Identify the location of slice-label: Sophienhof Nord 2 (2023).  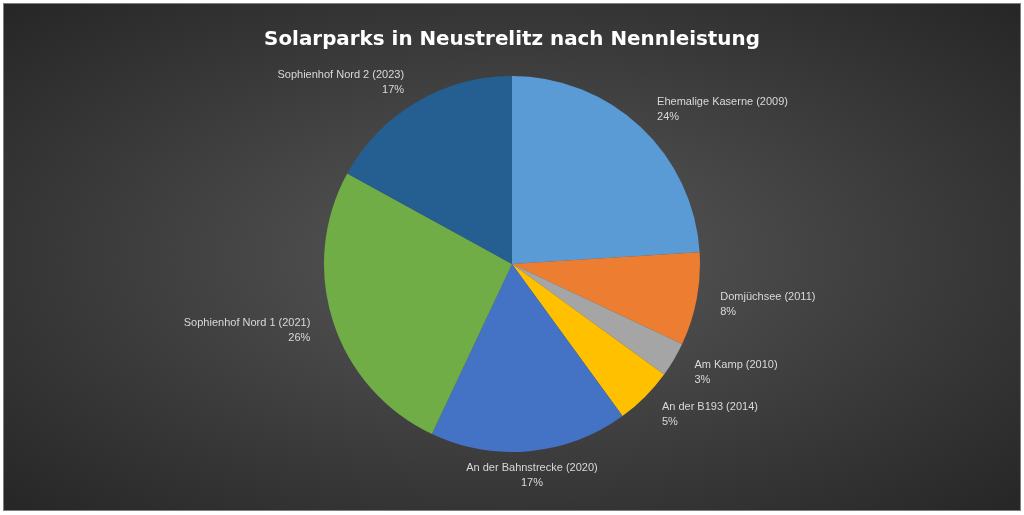
(341, 73).